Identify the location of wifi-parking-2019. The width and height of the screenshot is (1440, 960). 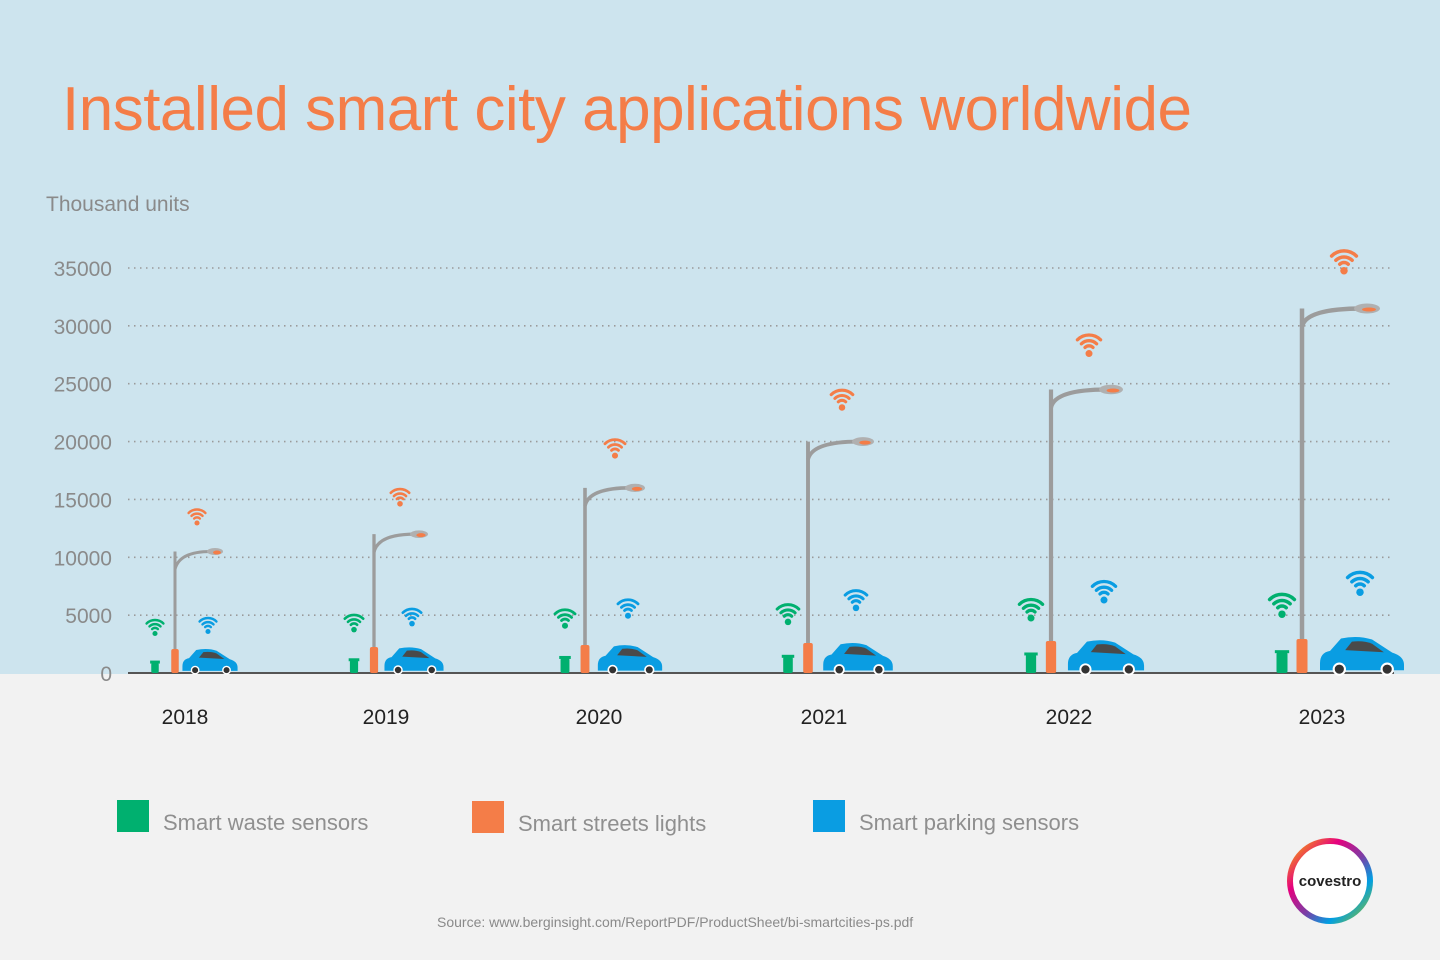
(412, 617).